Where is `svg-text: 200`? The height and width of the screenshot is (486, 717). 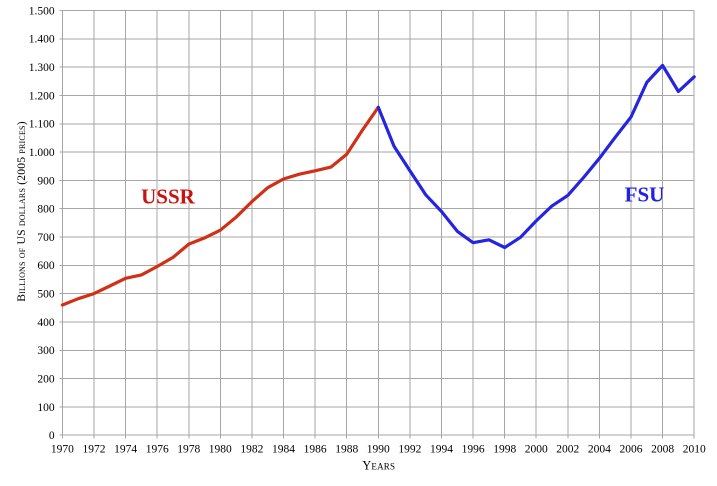
svg-text: 200 is located at coordinates (46, 380).